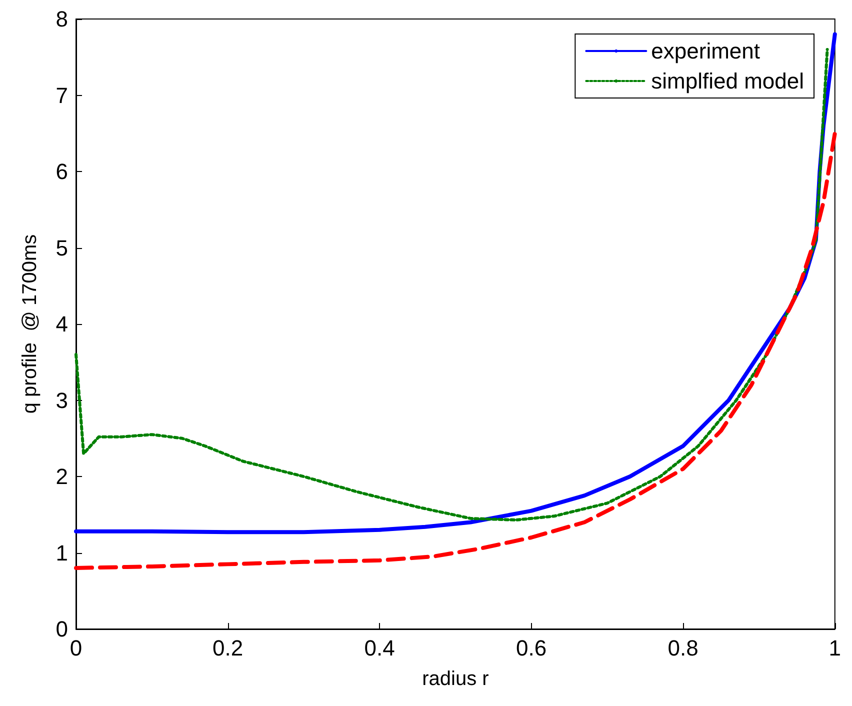 The image size is (852, 706). What do you see at coordinates (683, 648) in the screenshot?
I see `x-tick-label: 0.8` at bounding box center [683, 648].